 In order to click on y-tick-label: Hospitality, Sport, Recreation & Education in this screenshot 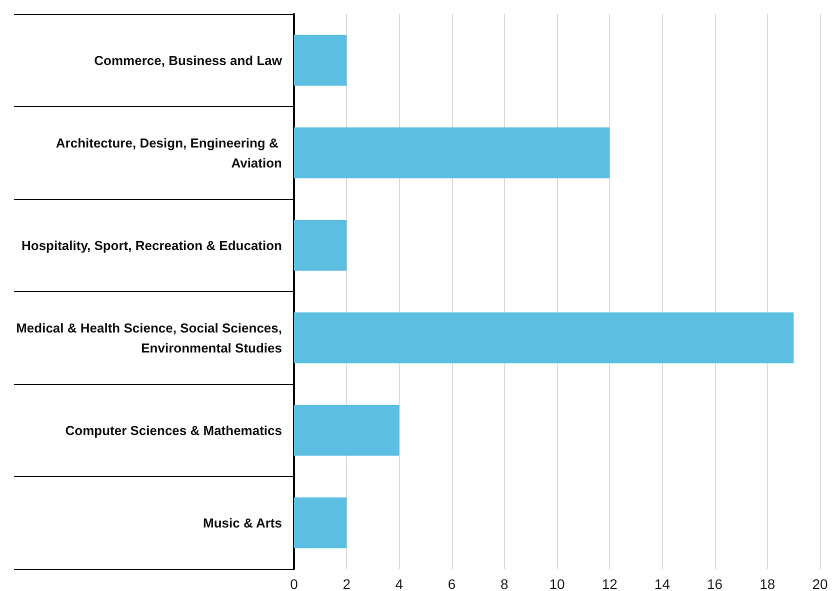, I will do `click(151, 245)`.